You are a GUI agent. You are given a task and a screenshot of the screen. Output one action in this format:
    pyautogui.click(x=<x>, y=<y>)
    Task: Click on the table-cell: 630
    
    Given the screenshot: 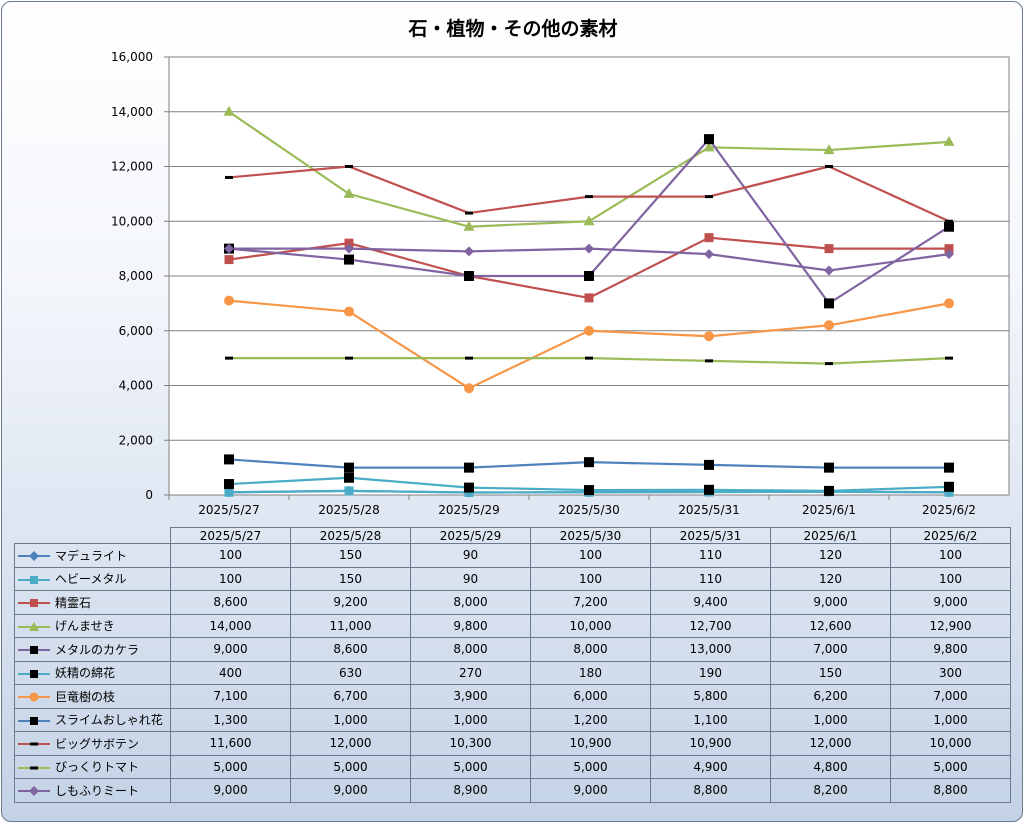 What is the action you would take?
    pyautogui.click(x=350, y=672)
    